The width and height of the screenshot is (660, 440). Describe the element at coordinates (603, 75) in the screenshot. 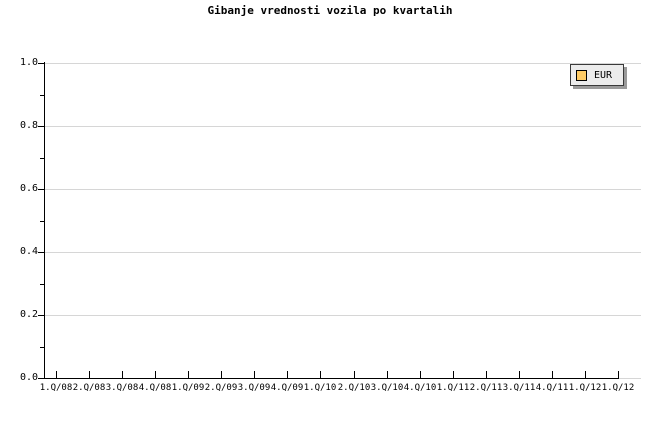

I see `legend-label-eur: EUR` at that location.